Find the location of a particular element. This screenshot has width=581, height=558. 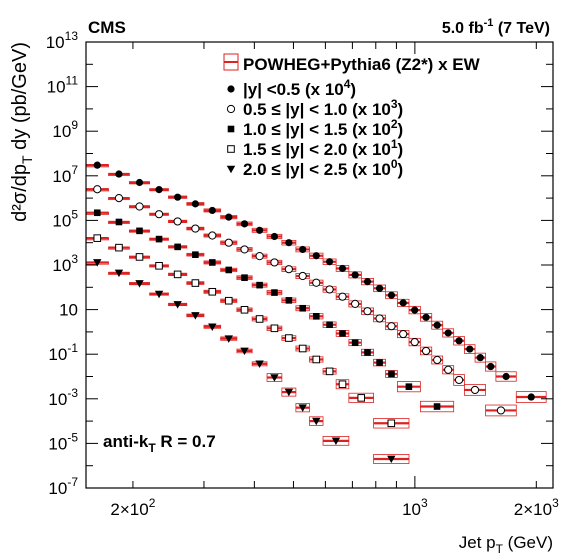

y-tick-label: 10⁻⁵ is located at coordinates (63, 441).